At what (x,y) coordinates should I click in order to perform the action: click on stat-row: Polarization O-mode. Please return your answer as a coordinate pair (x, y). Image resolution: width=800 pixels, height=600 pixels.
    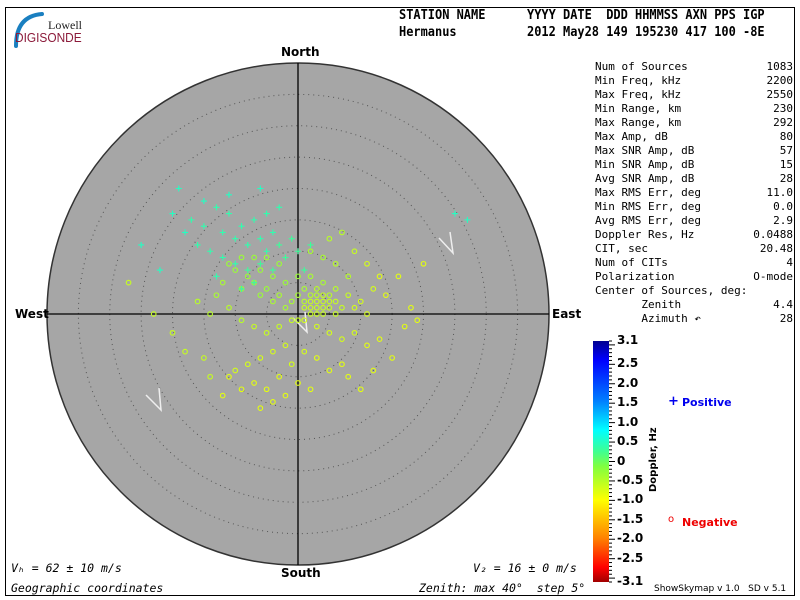
    Looking at the image, I should click on (694, 277).